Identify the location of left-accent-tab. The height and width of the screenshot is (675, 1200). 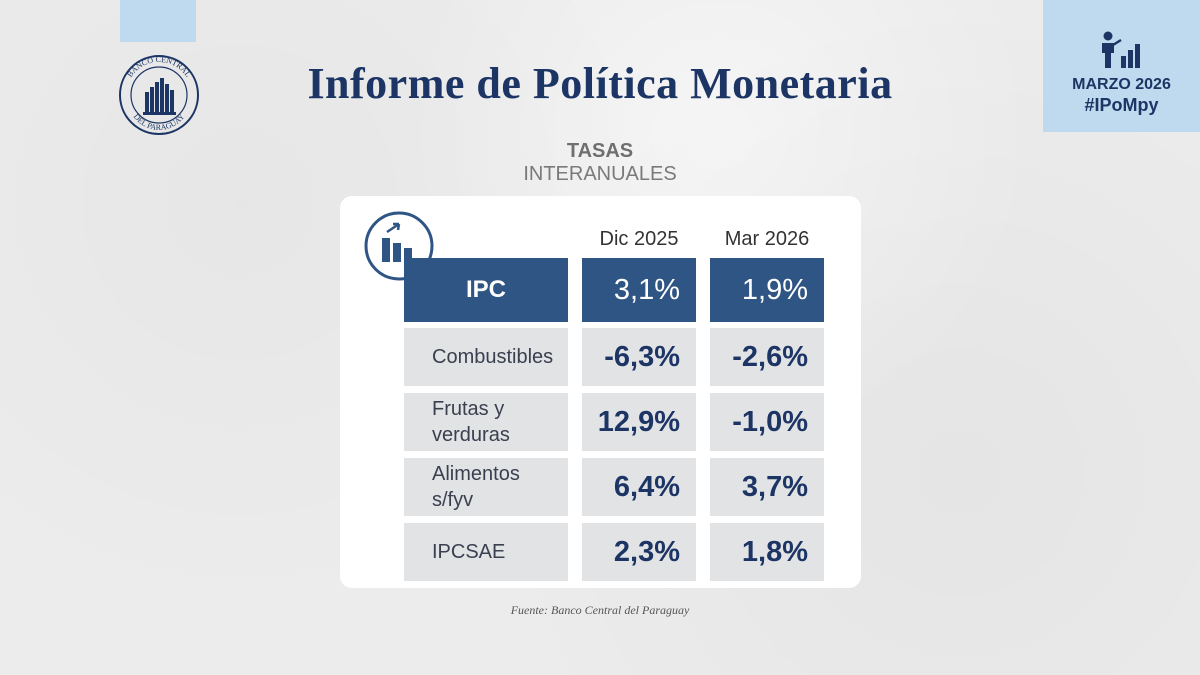
(158, 21).